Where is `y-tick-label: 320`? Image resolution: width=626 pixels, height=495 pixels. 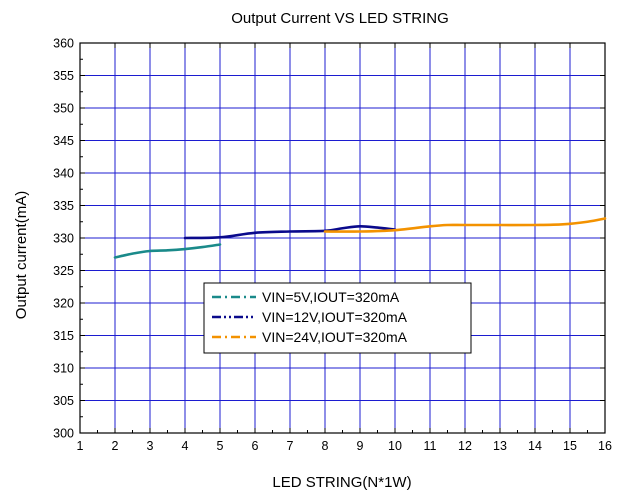 y-tick-label: 320 is located at coordinates (63, 304).